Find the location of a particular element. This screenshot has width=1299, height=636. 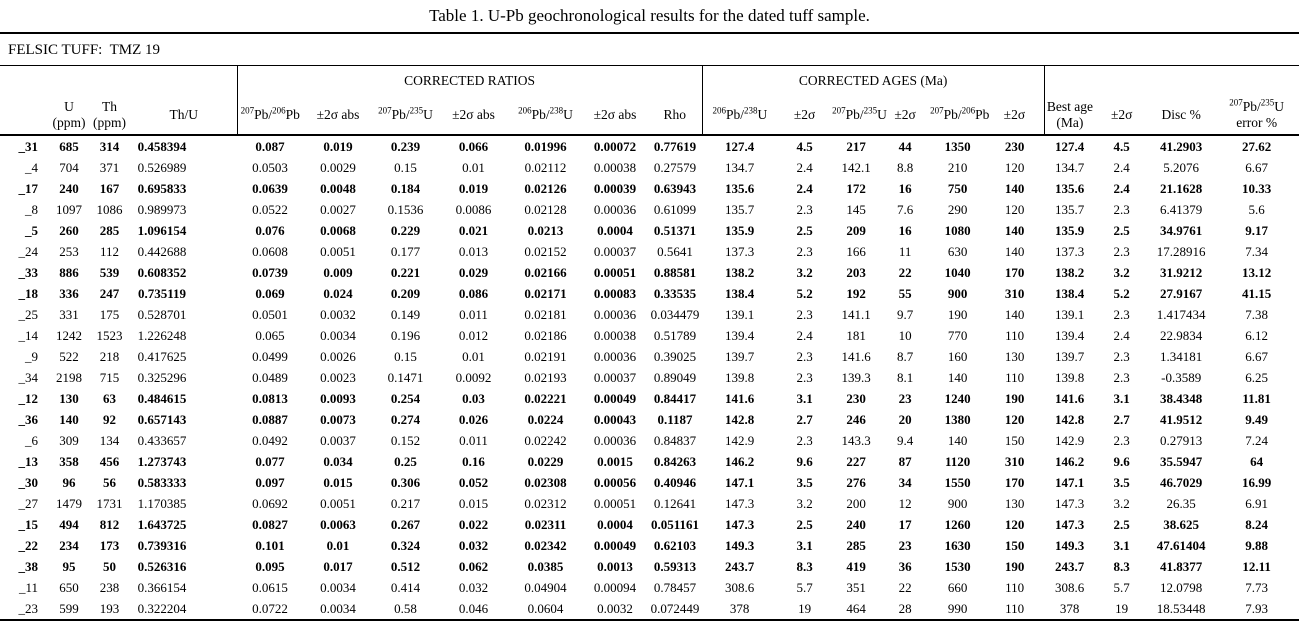

cell: 147.1 is located at coordinates (739, 482).